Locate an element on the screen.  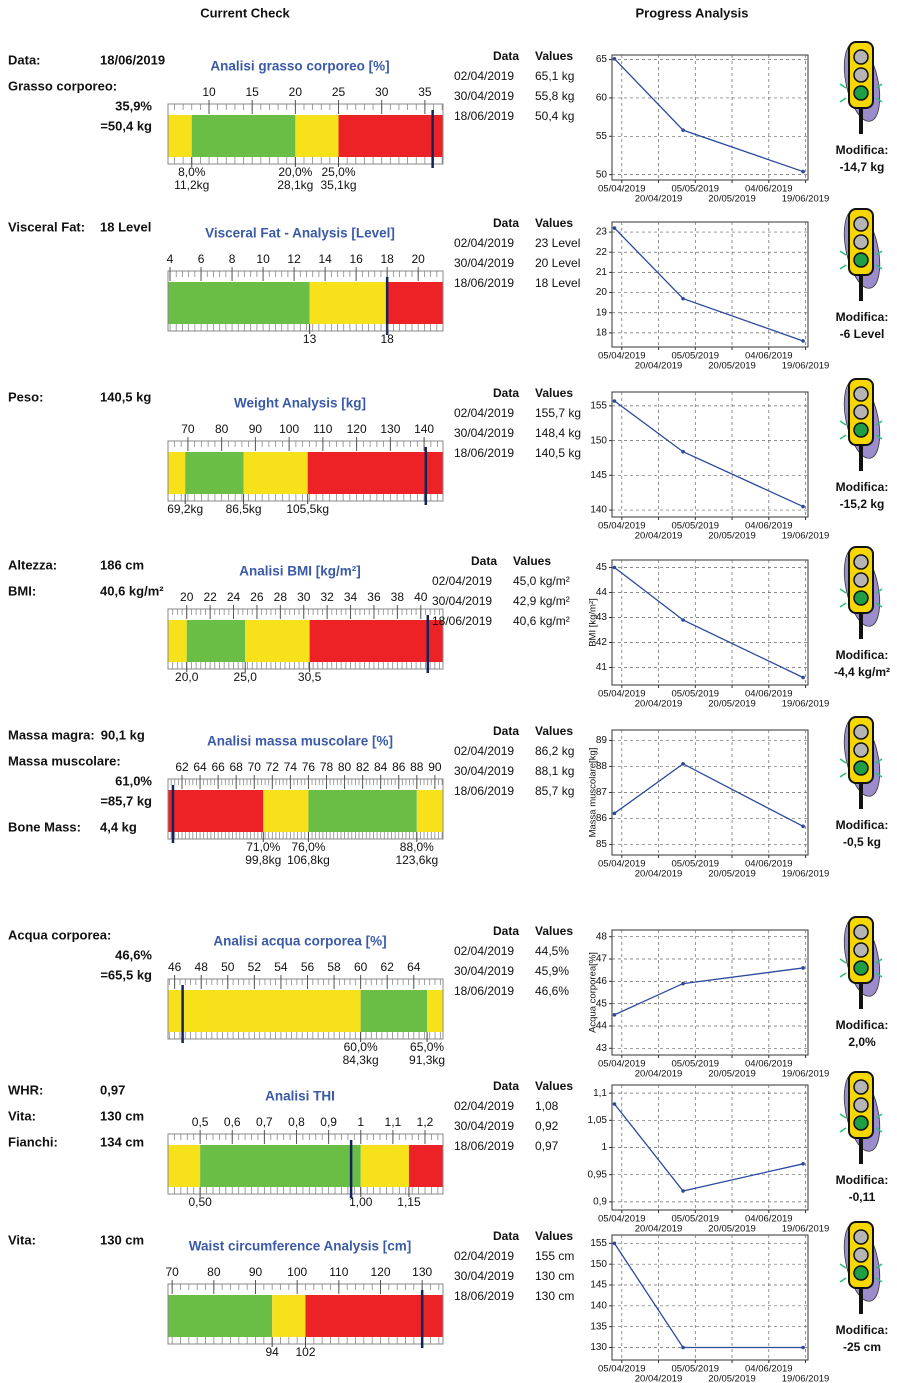
bound-label: 8,0% is located at coordinates (192, 172).